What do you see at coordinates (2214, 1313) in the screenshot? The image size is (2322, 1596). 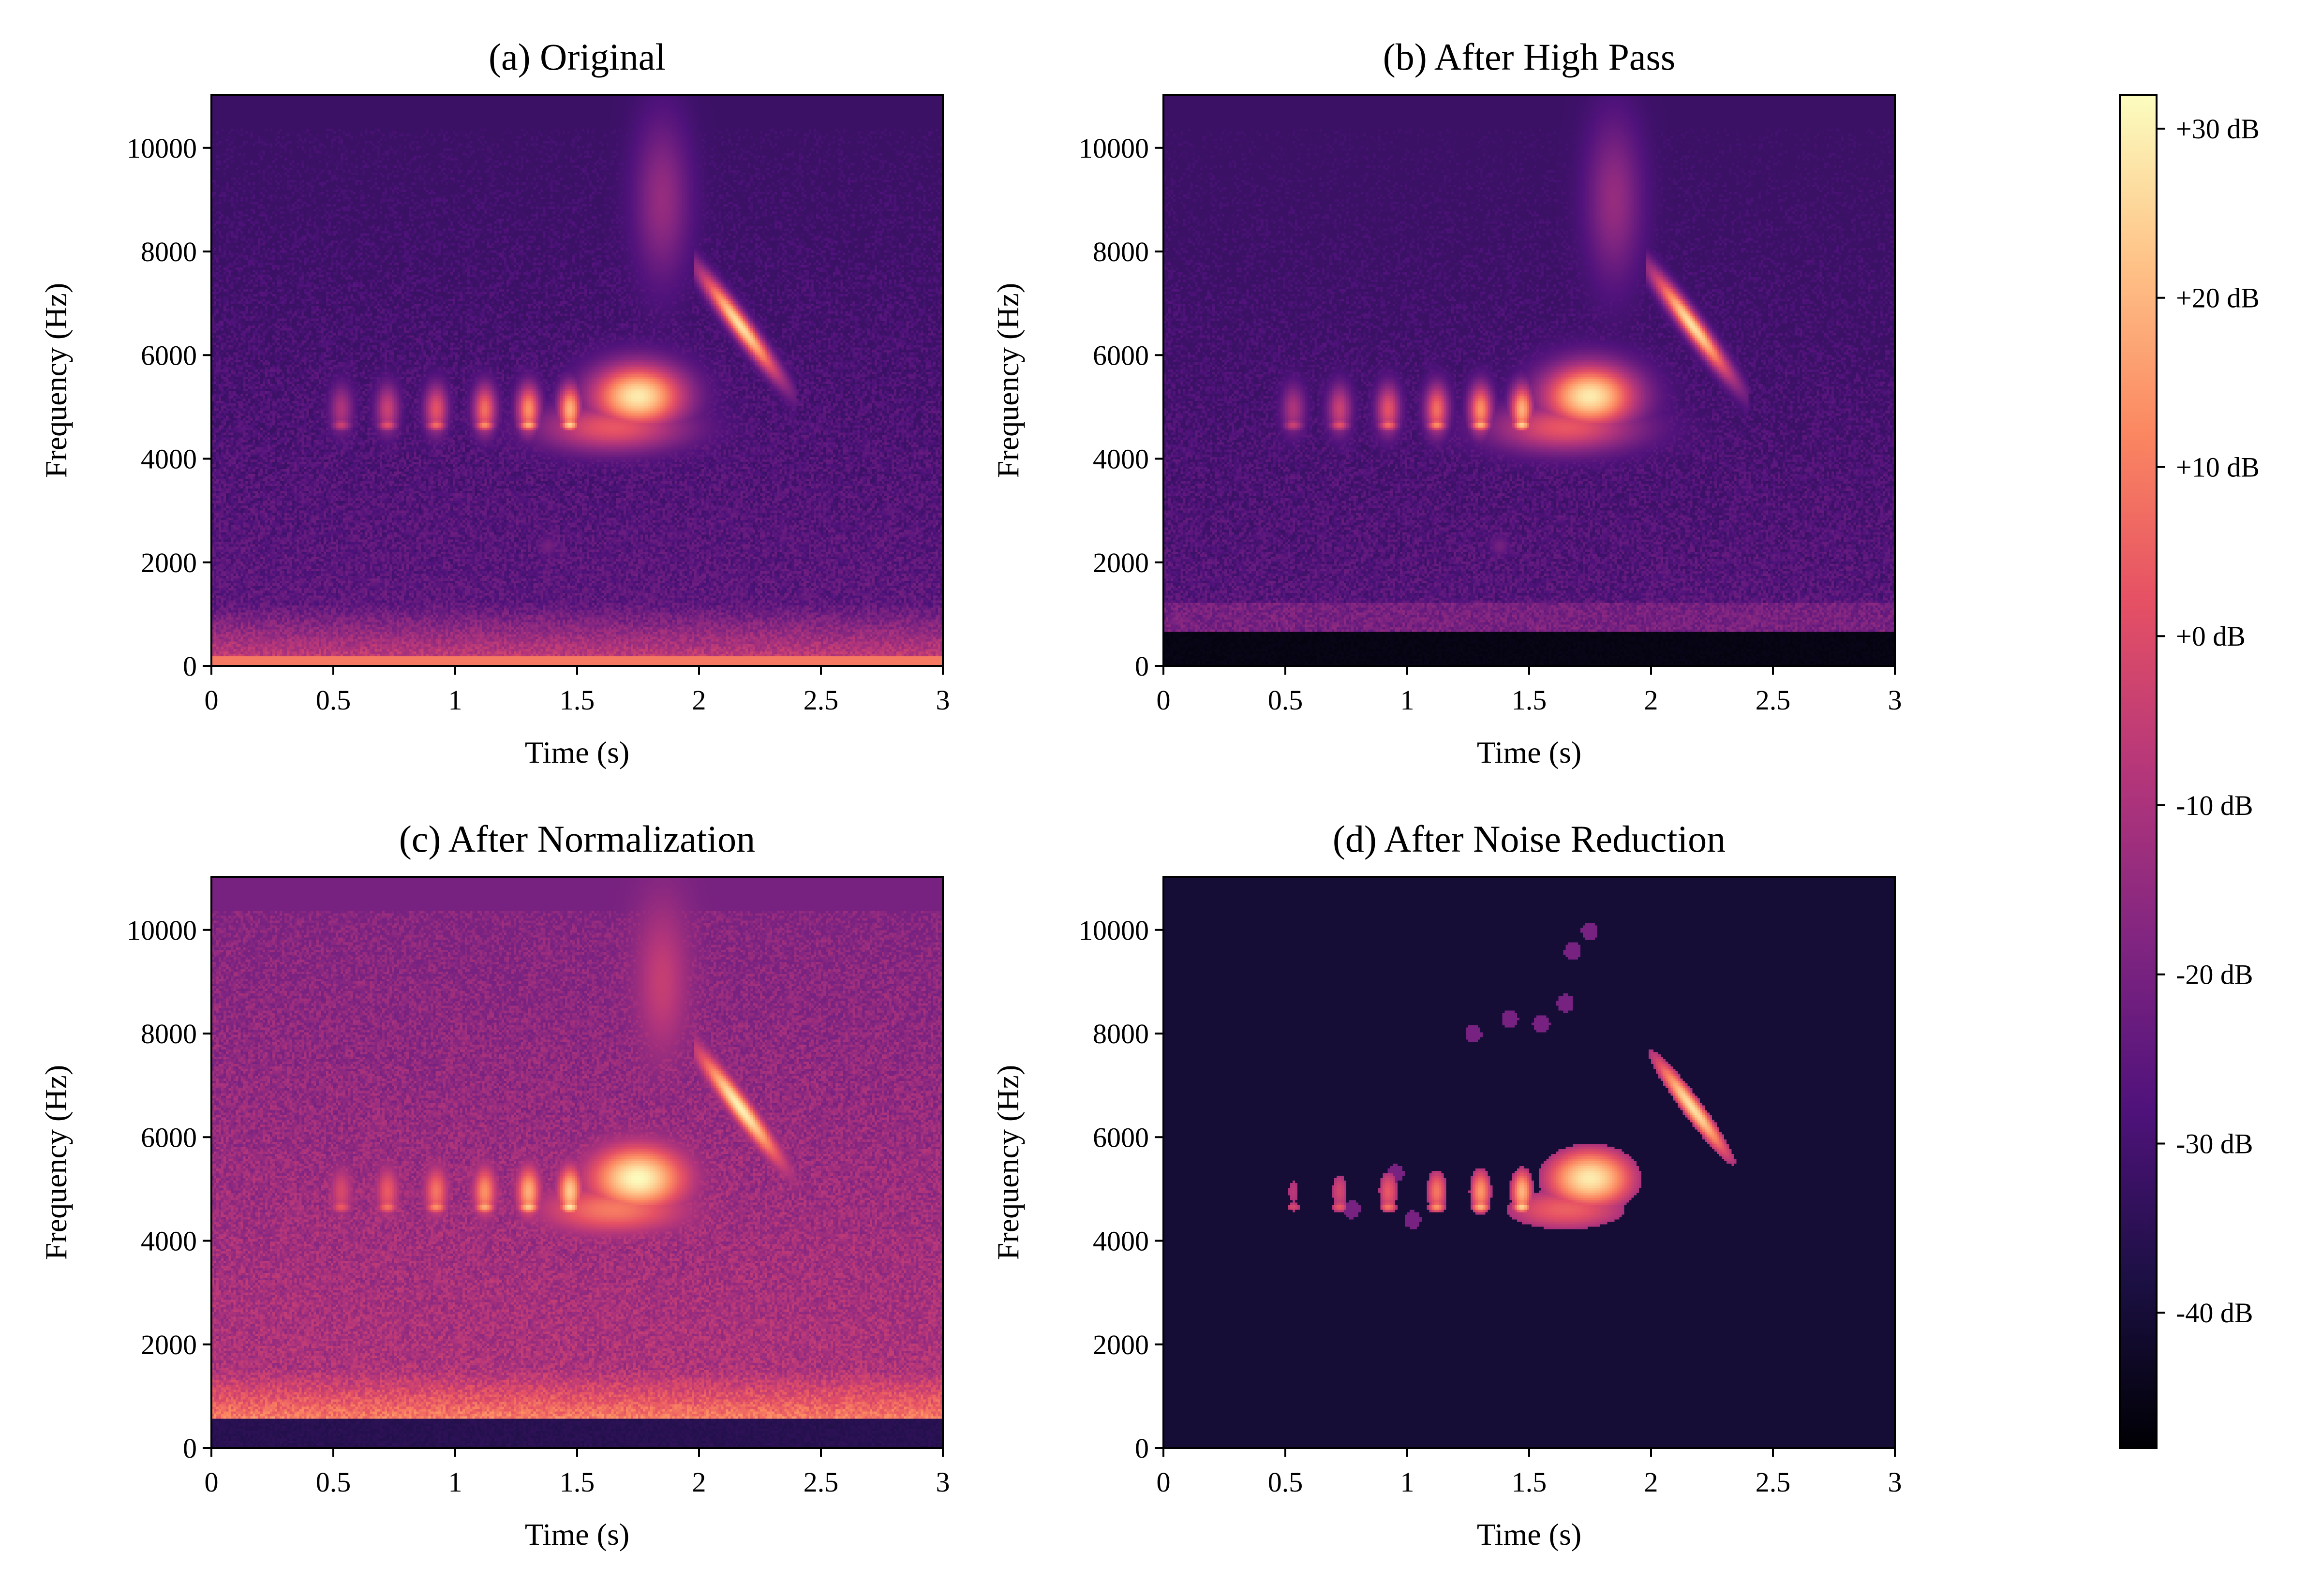 I see `colorbar-tick-label: -40 dB` at bounding box center [2214, 1313].